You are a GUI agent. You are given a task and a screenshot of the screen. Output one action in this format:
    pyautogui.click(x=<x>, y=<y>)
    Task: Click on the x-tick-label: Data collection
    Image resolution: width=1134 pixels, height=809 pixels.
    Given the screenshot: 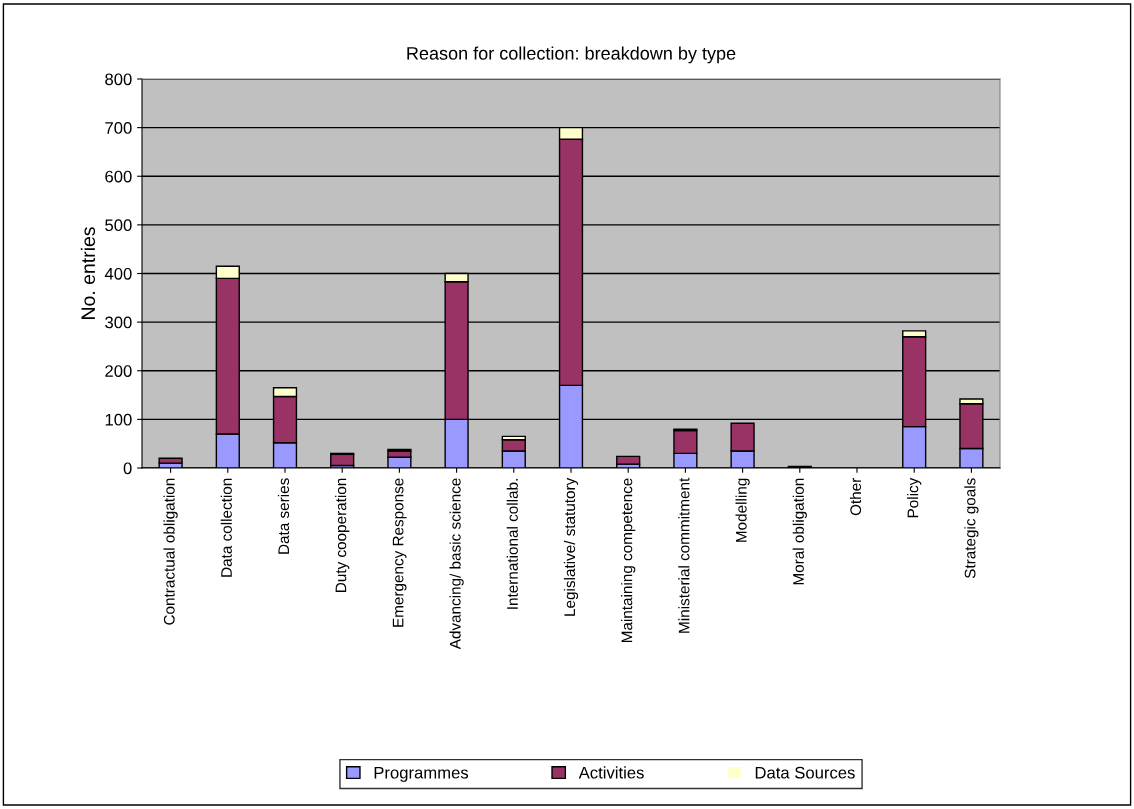 What is the action you would take?
    pyautogui.click(x=226, y=527)
    